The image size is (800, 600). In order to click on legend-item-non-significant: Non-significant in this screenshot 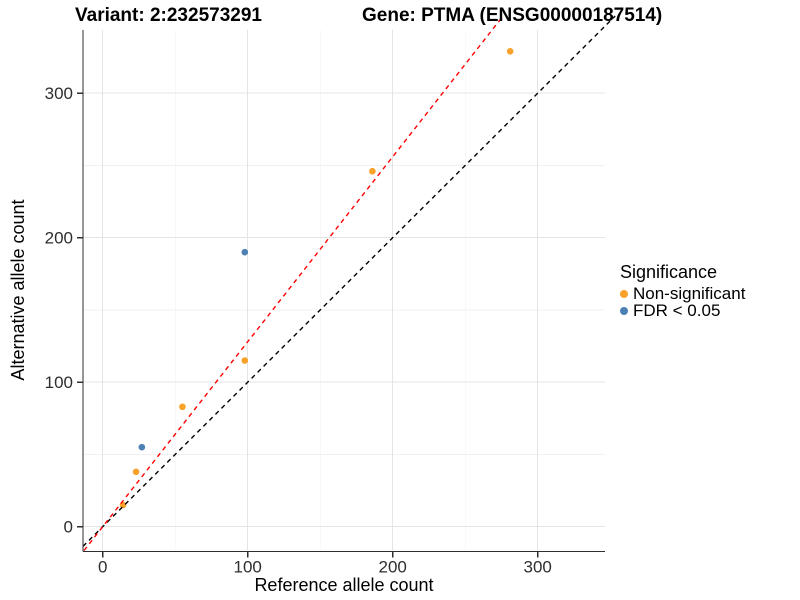, I will do `click(708, 293)`.